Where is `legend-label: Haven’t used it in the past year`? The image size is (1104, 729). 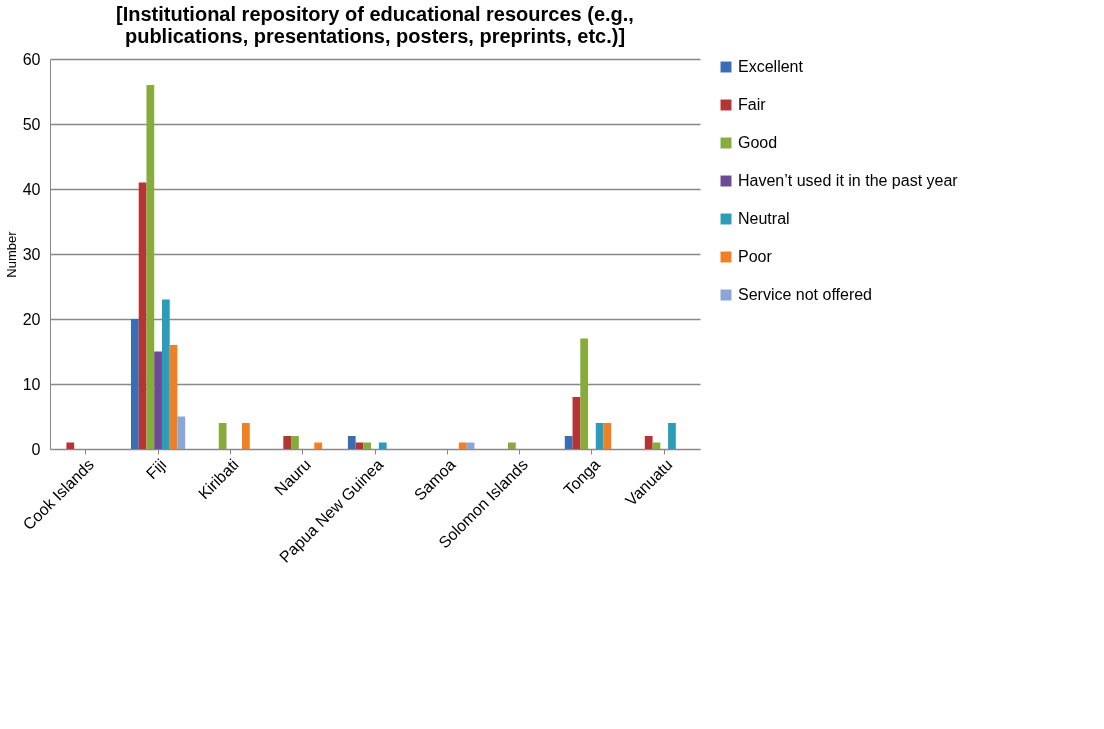 legend-label: Haven’t used it in the past year is located at coordinates (848, 180).